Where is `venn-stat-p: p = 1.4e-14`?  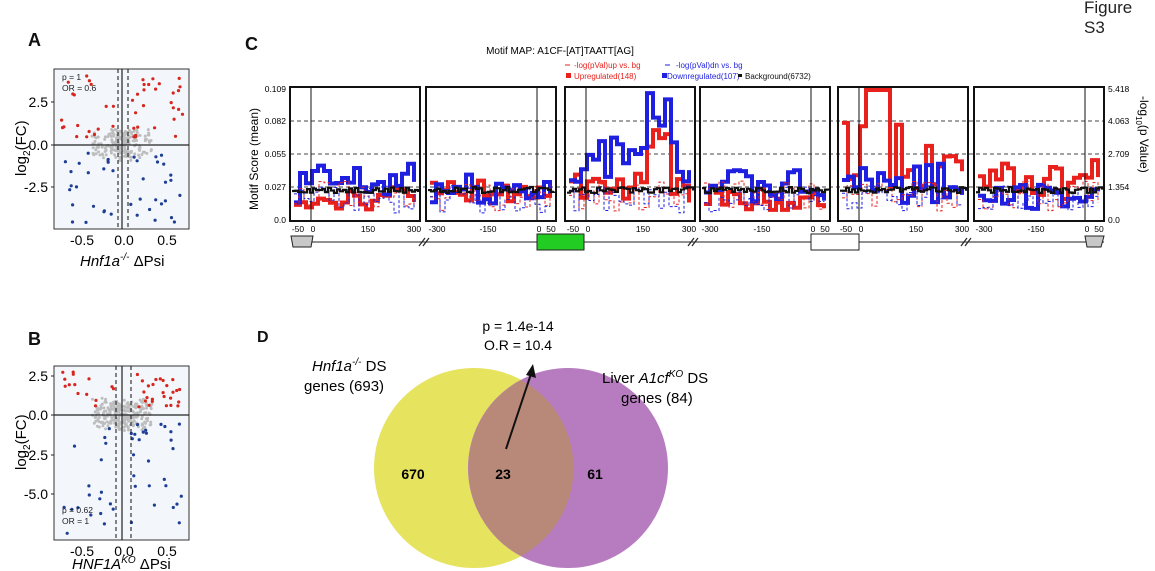
venn-stat-p: p = 1.4e-14 is located at coordinates (517, 326).